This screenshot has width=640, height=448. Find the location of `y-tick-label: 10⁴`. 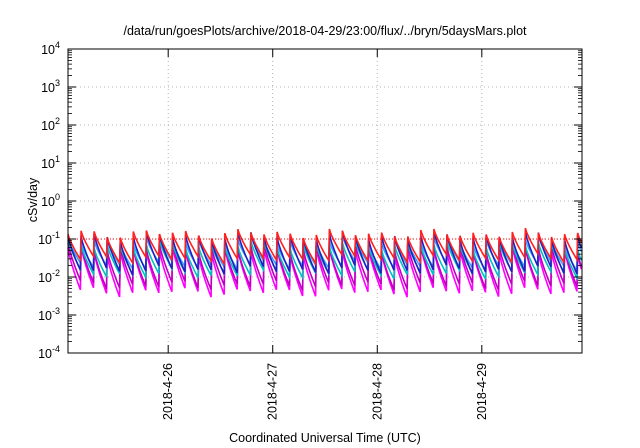

y-tick-label: 10⁴ is located at coordinates (50, 48).